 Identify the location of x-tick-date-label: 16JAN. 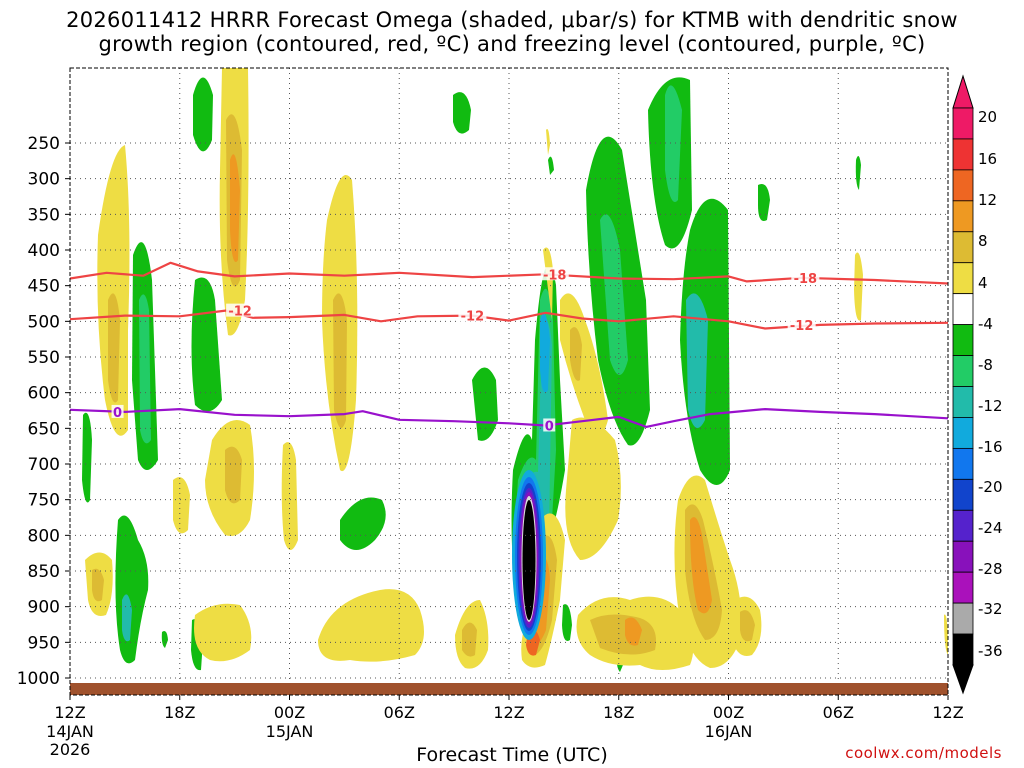
(729, 731).